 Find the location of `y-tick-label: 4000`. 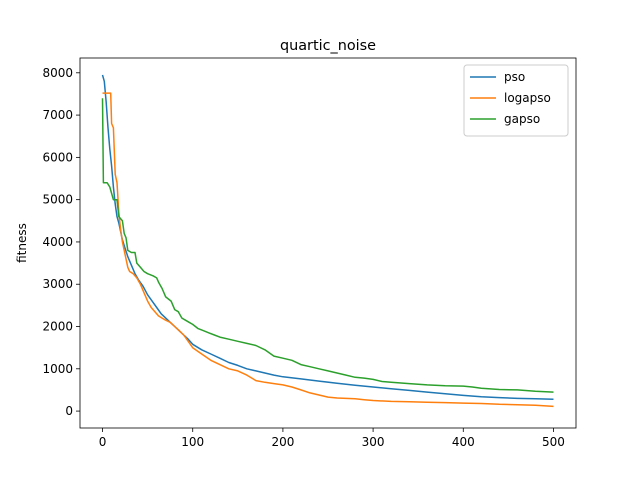

y-tick-label: 4000 is located at coordinates (57, 242).